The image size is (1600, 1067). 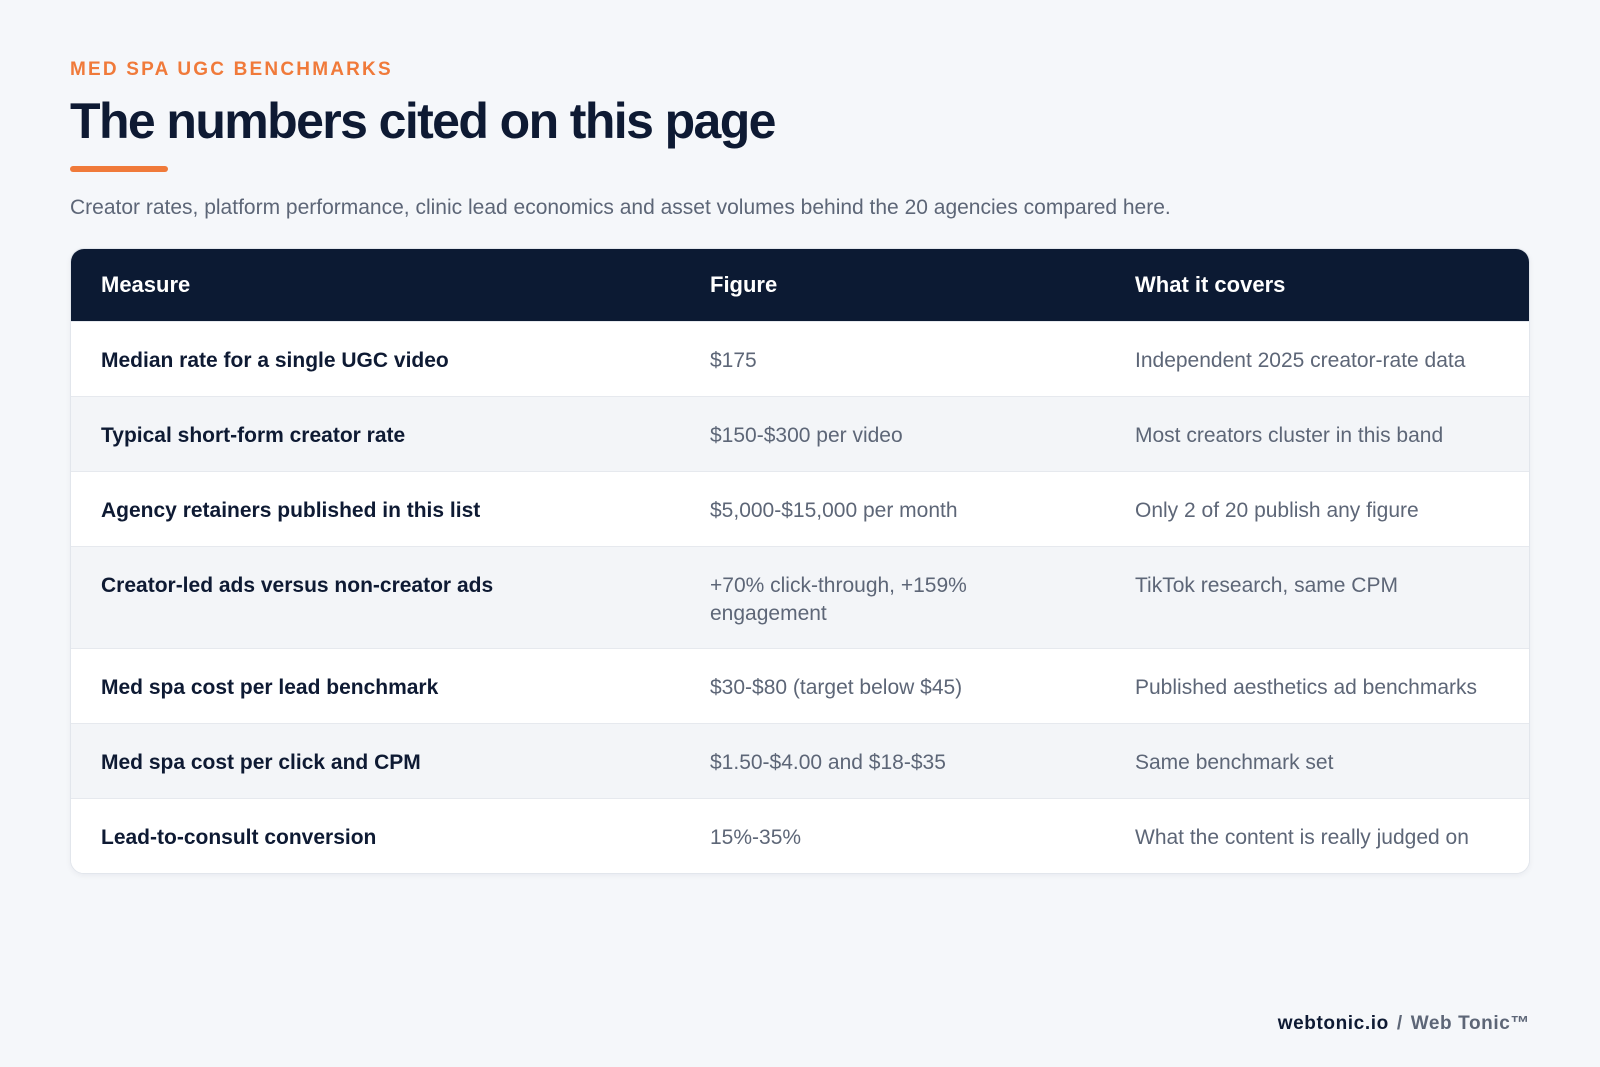 What do you see at coordinates (291, 510) in the screenshot?
I see `cell-measure: Agency retainers published in this list` at bounding box center [291, 510].